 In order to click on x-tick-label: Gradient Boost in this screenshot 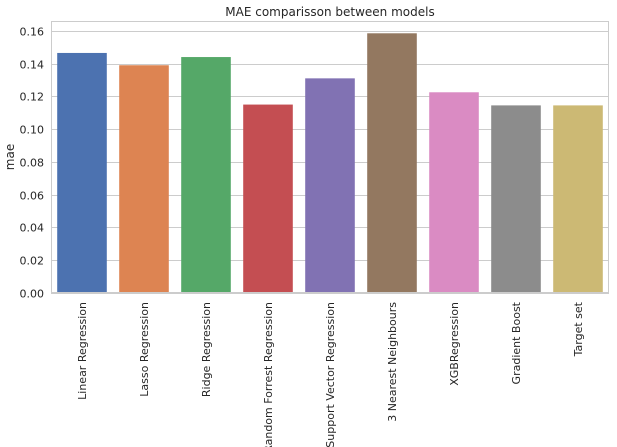, I will do `click(516, 342)`.